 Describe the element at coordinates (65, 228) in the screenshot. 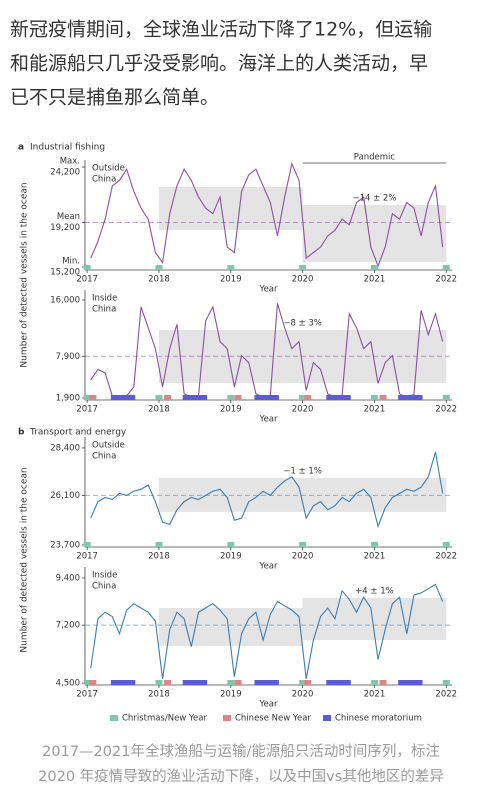

I see `y-tick-label: 19,200` at that location.